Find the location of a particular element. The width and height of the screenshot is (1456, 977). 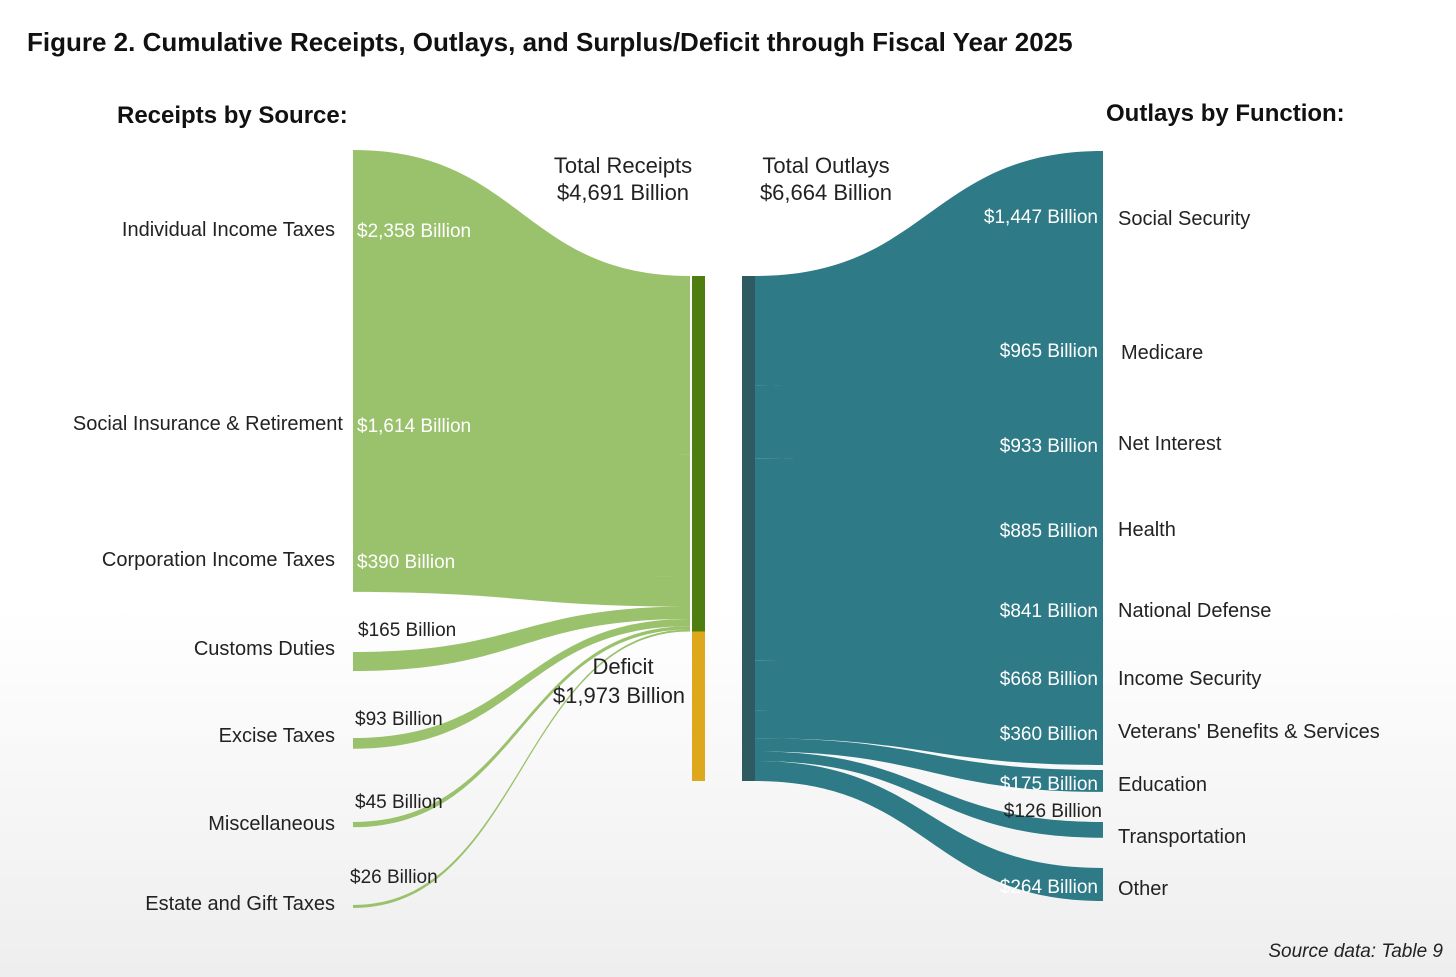

receipt-flow-social-insurance-retirement is located at coordinates (521, 476).